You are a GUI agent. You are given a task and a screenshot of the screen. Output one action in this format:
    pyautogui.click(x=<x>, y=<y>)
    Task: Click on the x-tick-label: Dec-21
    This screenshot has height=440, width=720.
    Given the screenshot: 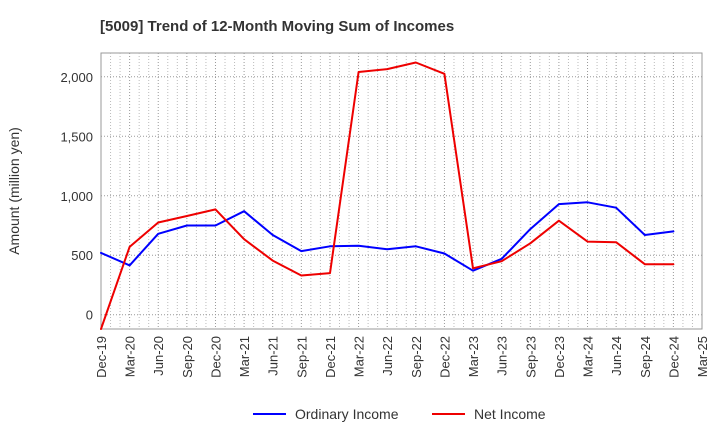 What is the action you would take?
    pyautogui.click(x=330, y=357)
    